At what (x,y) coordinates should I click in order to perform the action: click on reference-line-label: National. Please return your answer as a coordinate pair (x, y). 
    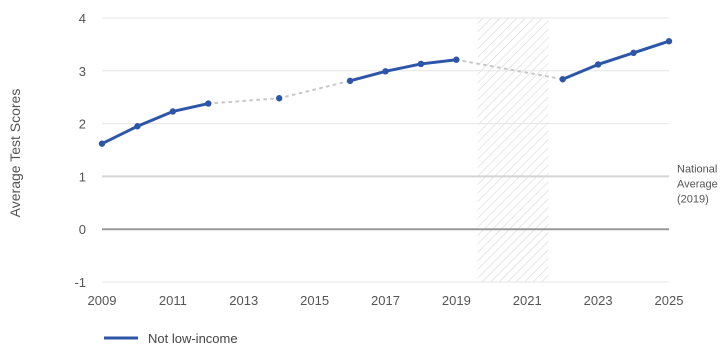
    Looking at the image, I should click on (697, 169).